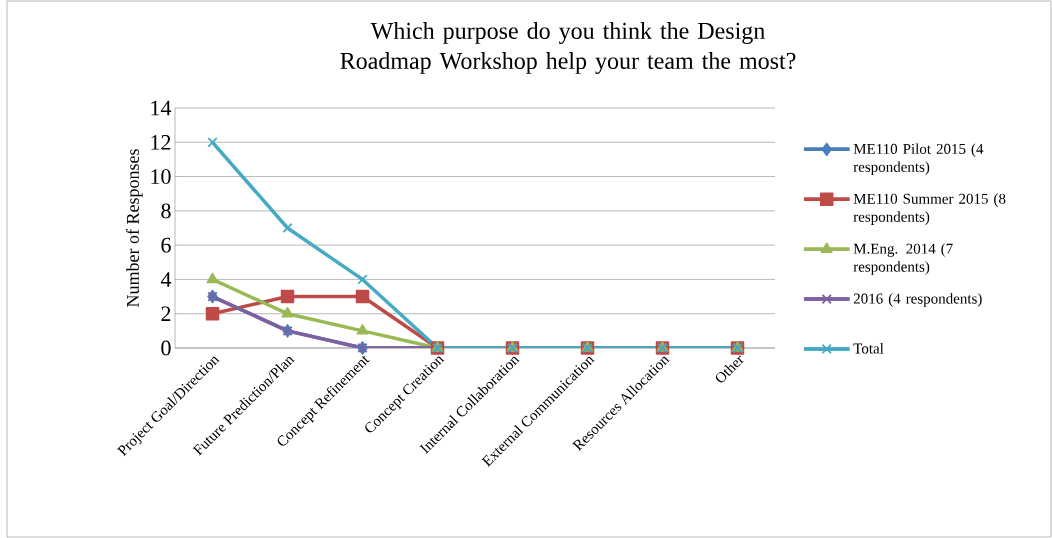 The height and width of the screenshot is (538, 1052). I want to click on y-tick-label: 10, so click(161, 176).